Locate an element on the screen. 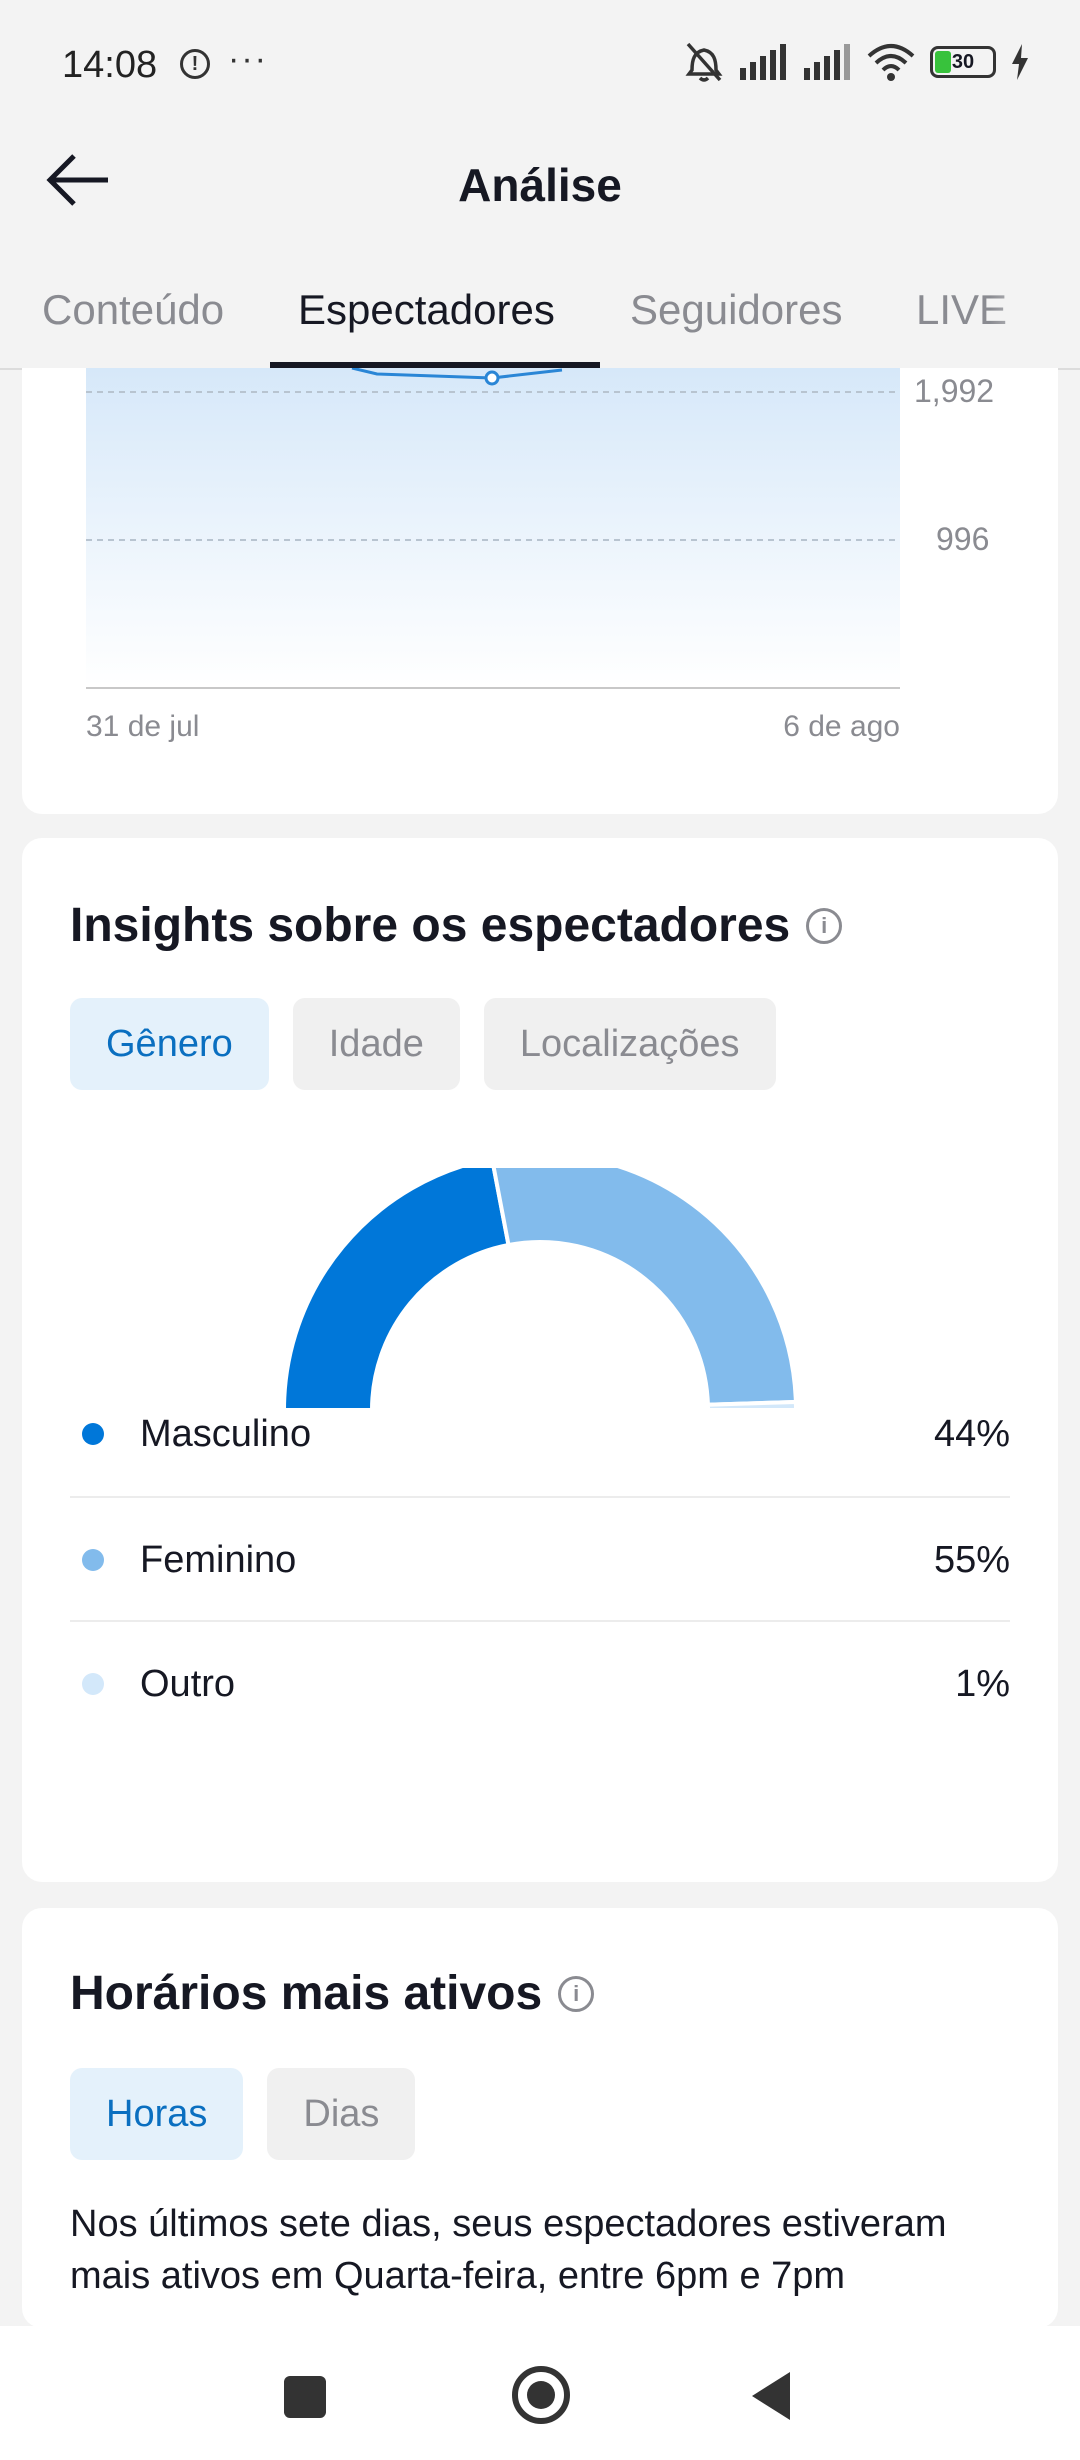 This screenshot has height=2460, width=1080. legend-label: Masculino is located at coordinates (226, 1433).